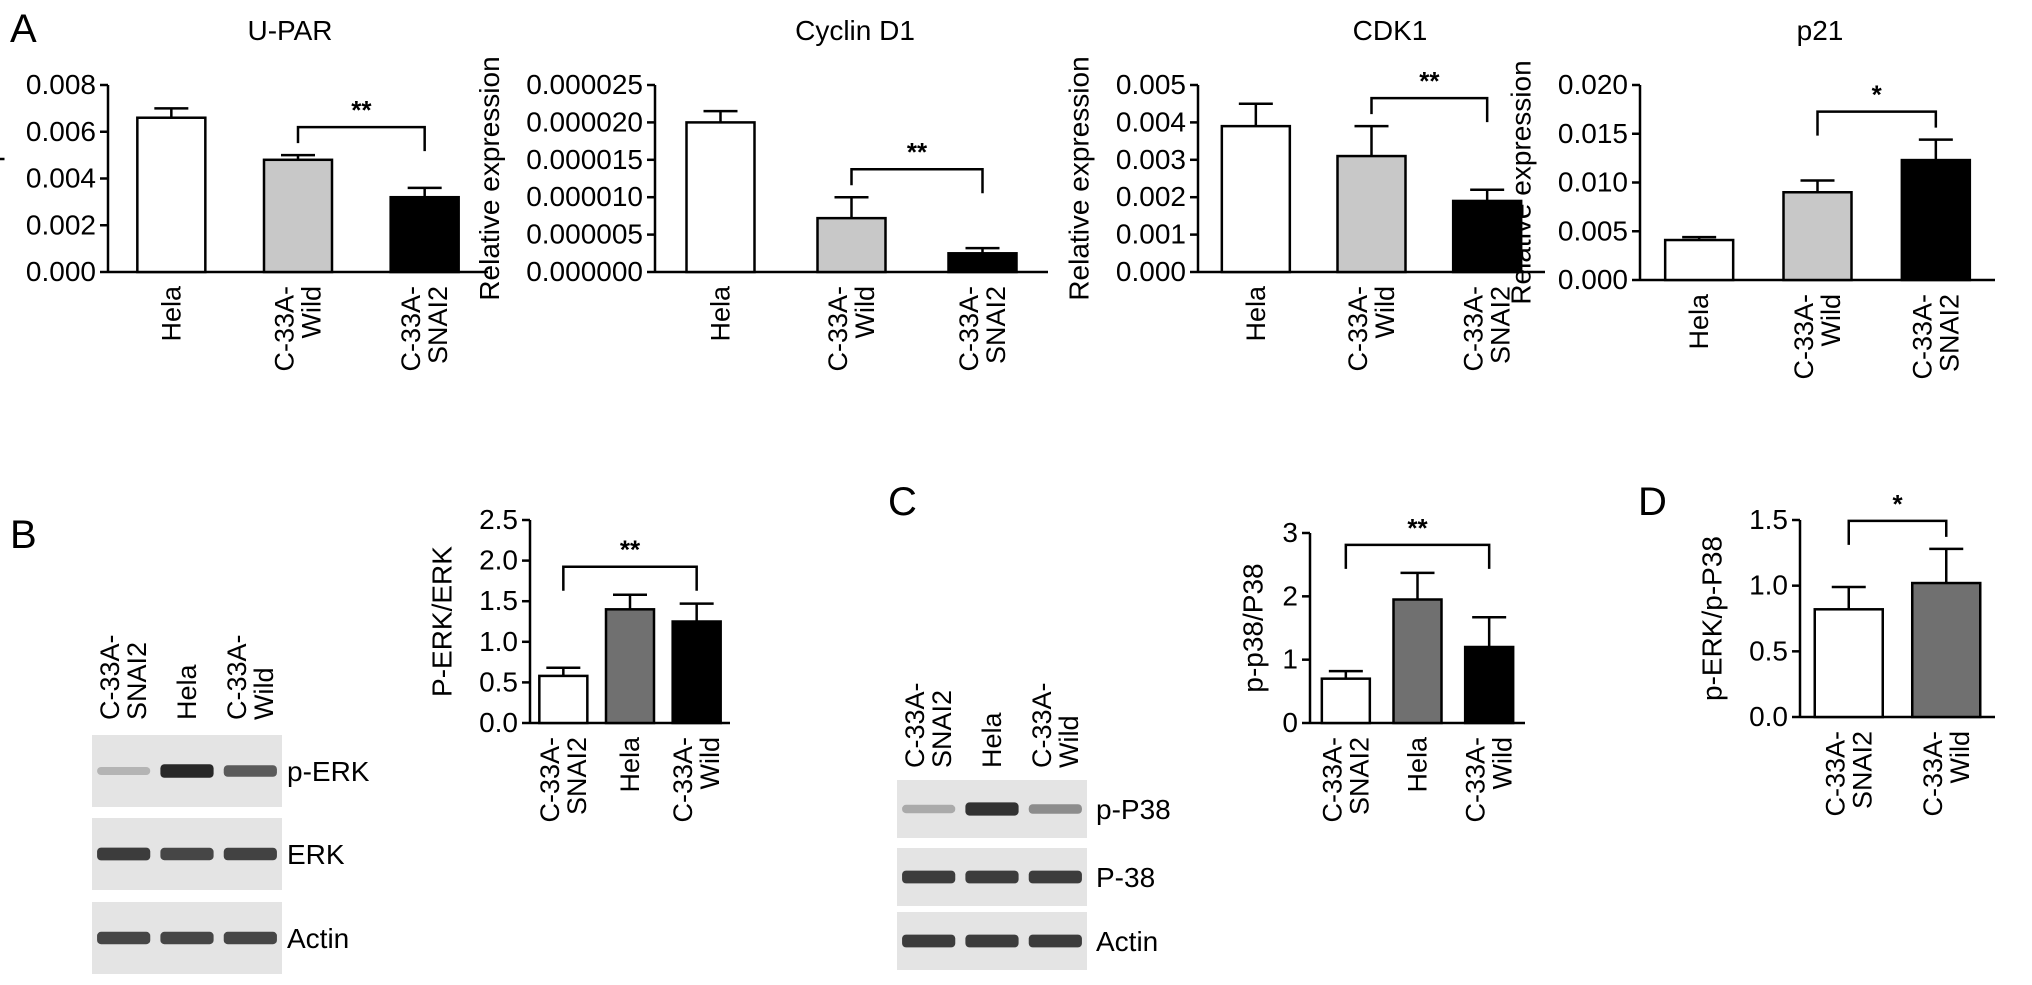  Describe the element at coordinates (1055, 725) in the screenshot. I see `lane-label: C-33A-Wild` at that location.